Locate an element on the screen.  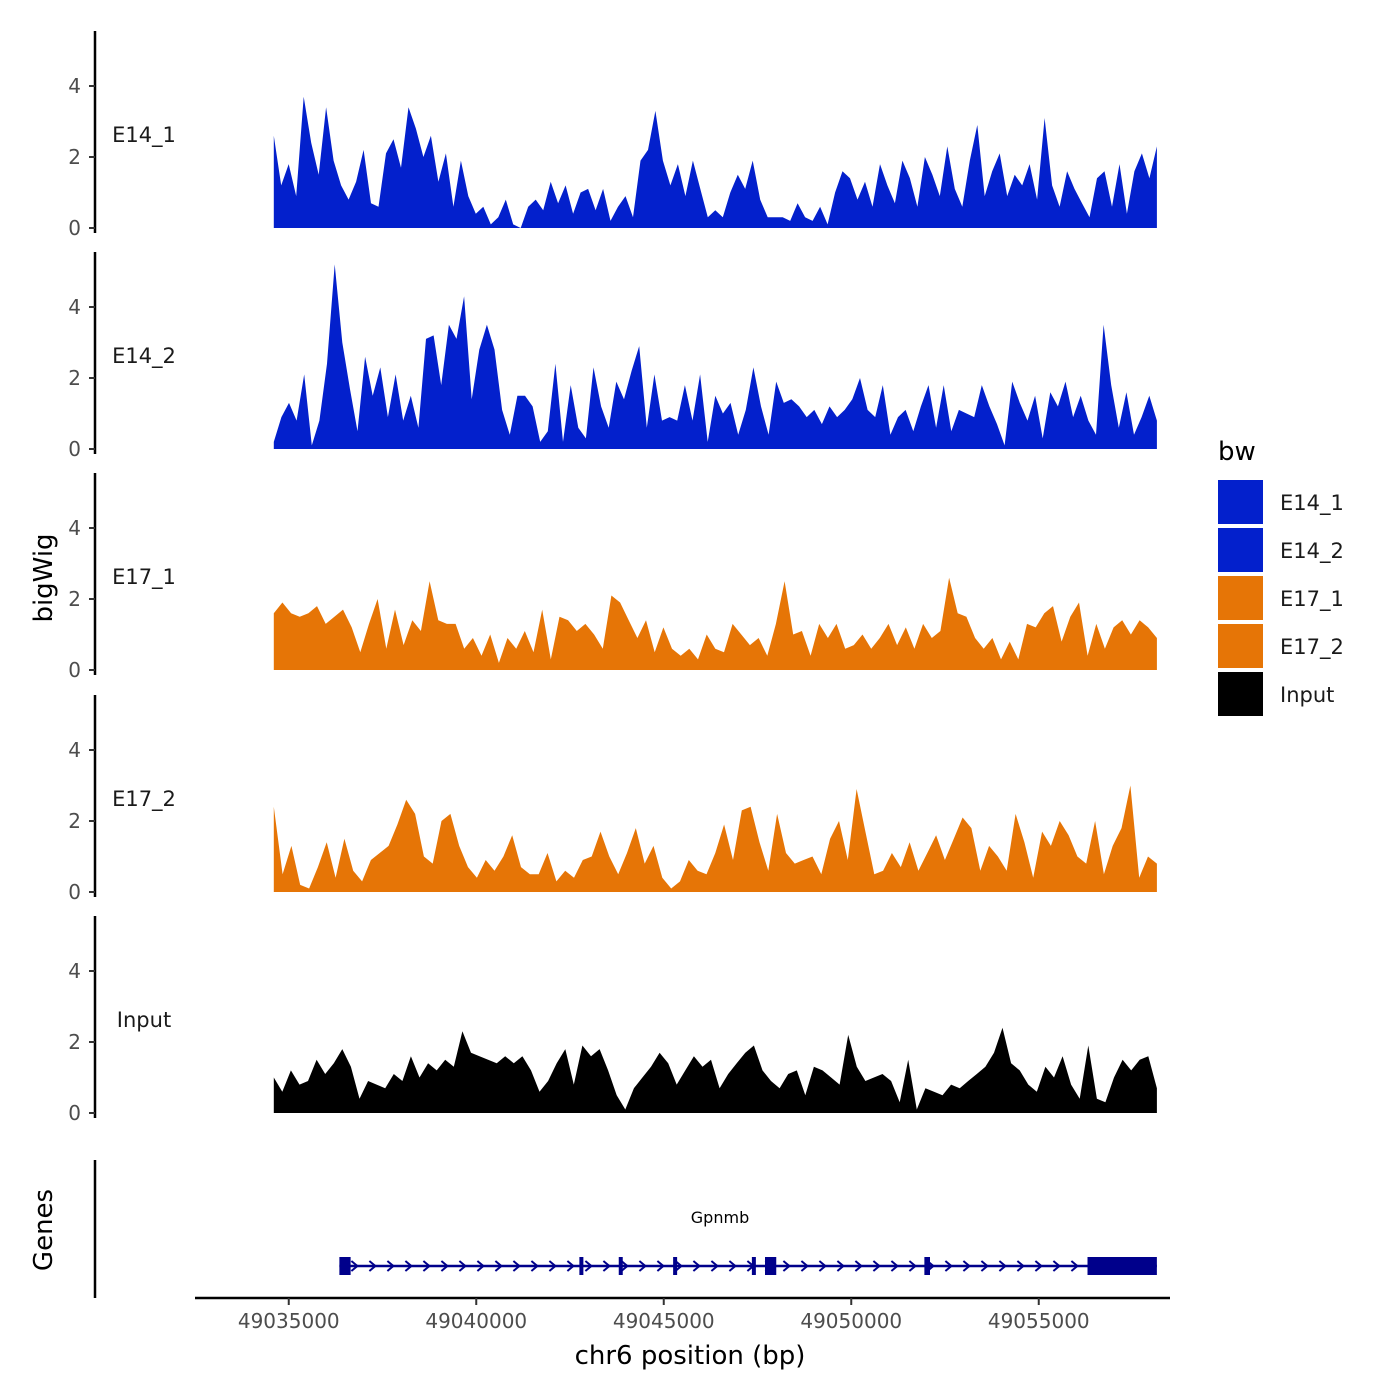
track-label-E17_2: E17_2 is located at coordinates (144, 799).